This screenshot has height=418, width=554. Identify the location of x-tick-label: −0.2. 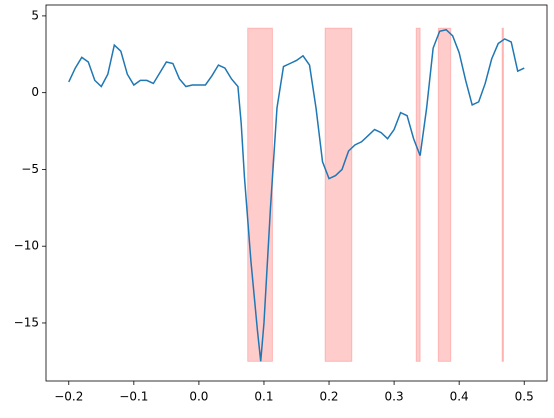
(68, 397).